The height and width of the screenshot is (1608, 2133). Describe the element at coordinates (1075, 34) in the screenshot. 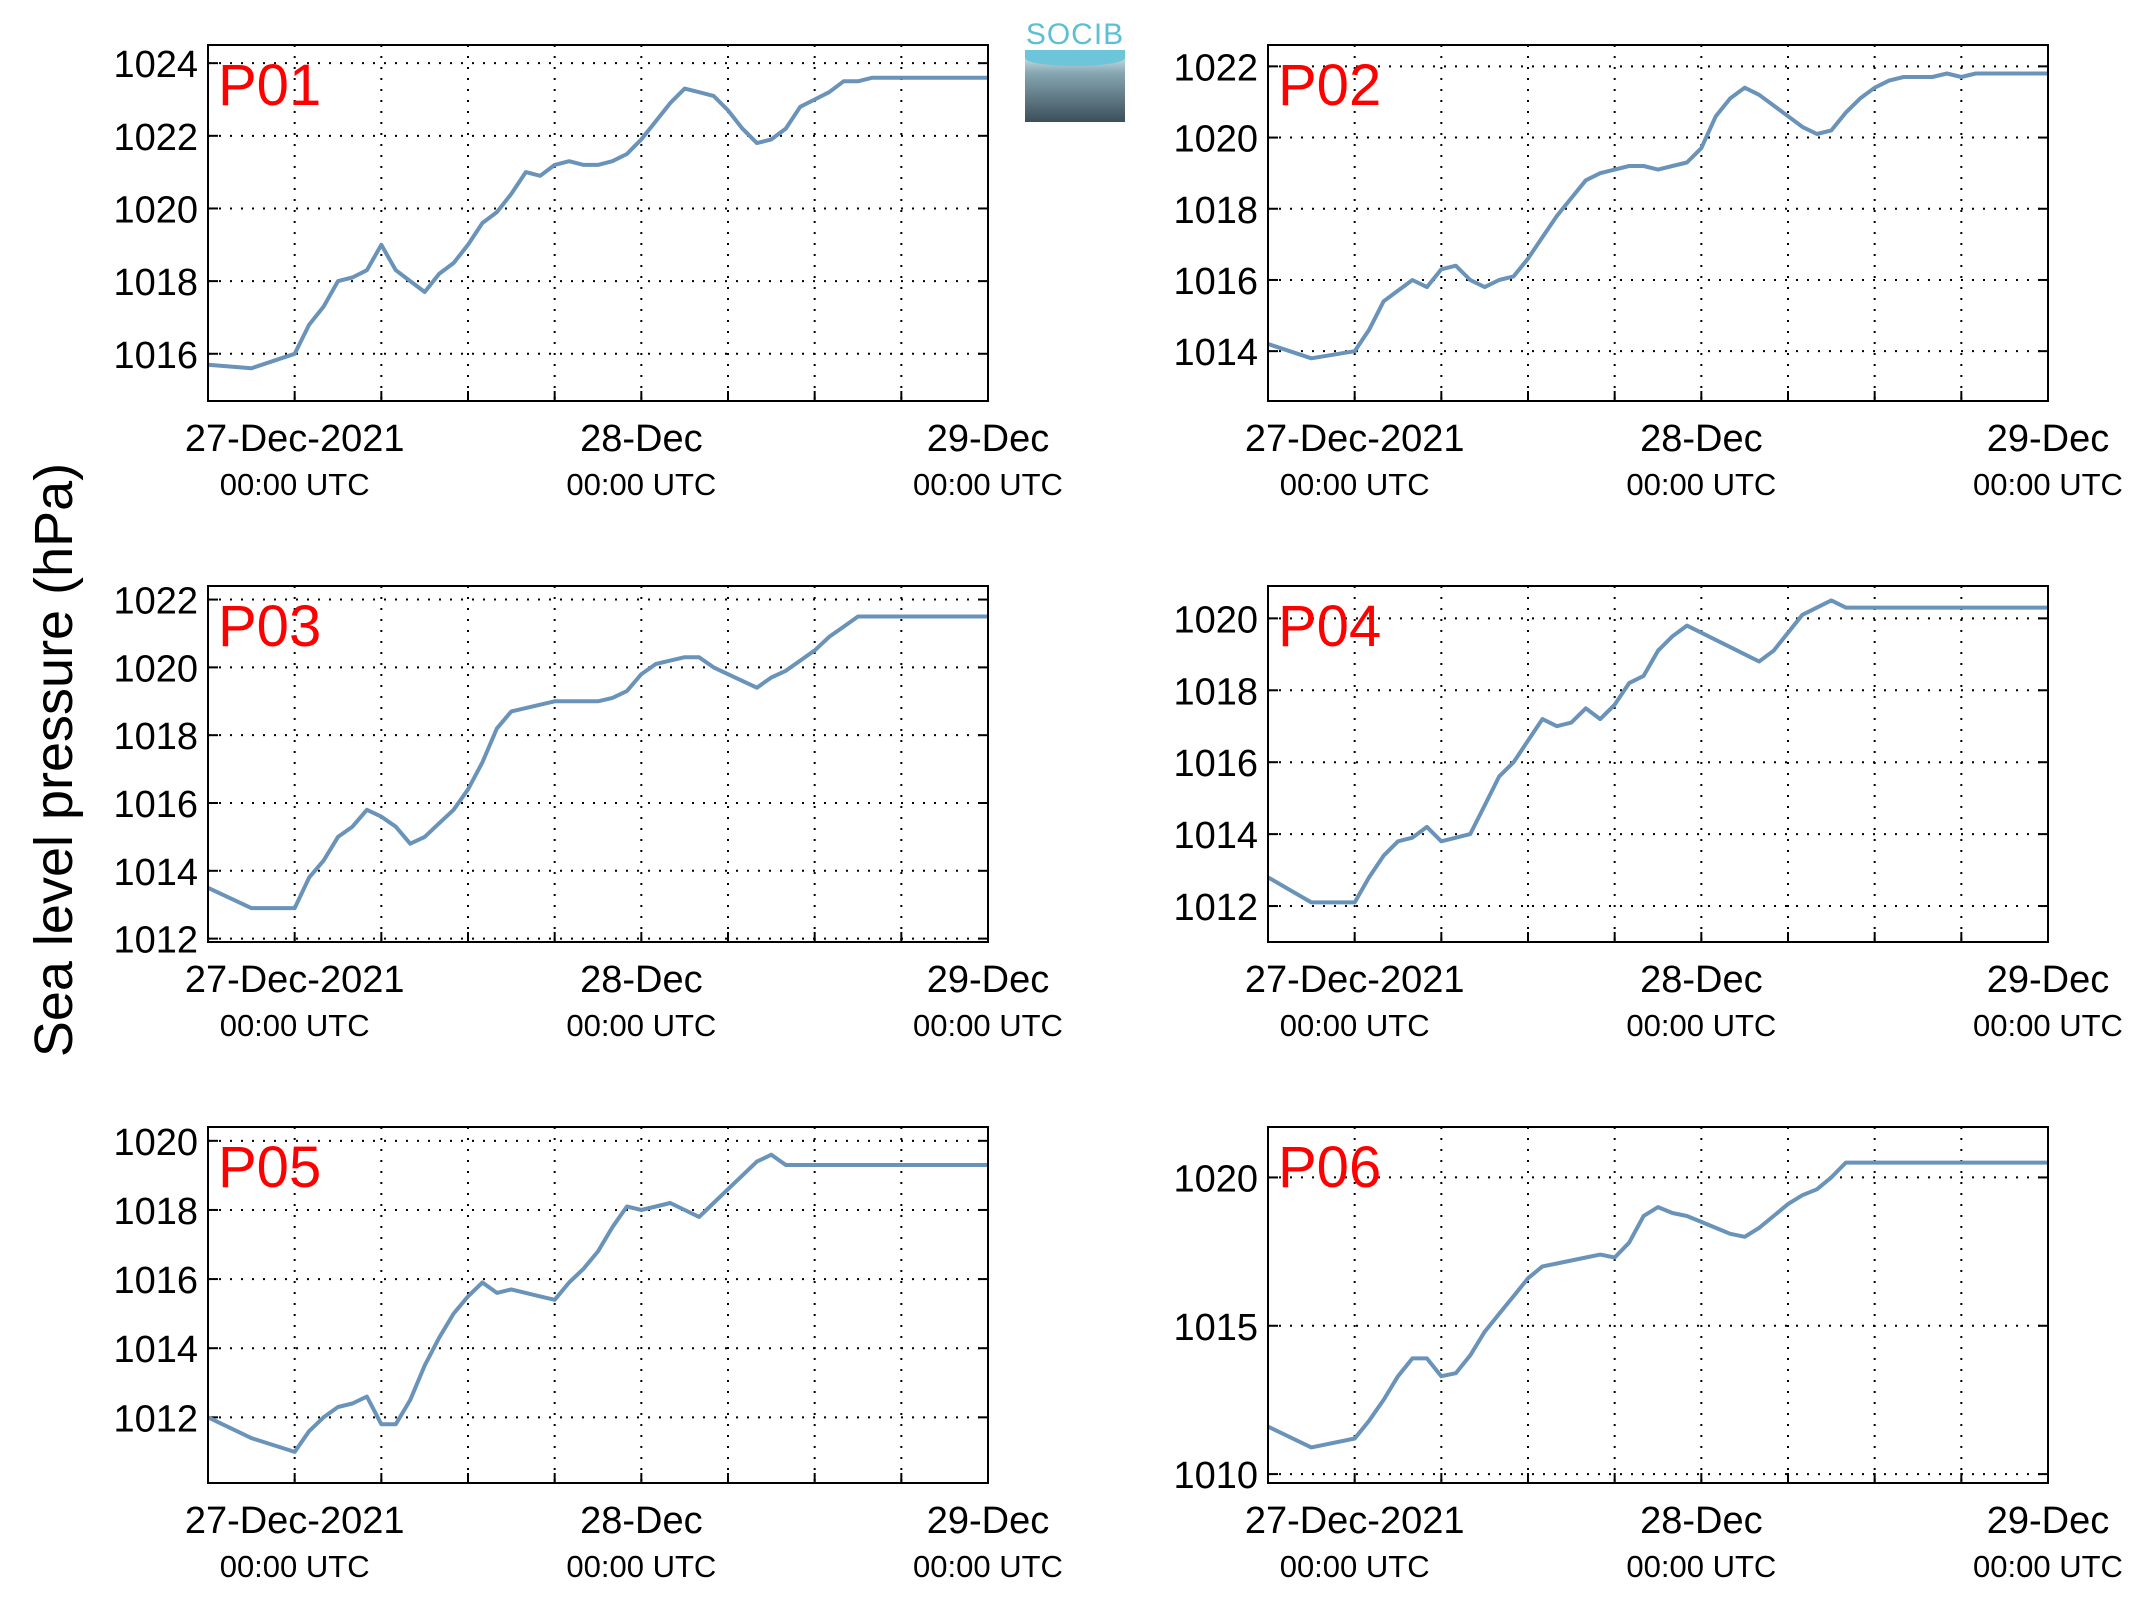

I see `logo-text: SOCIB` at that location.